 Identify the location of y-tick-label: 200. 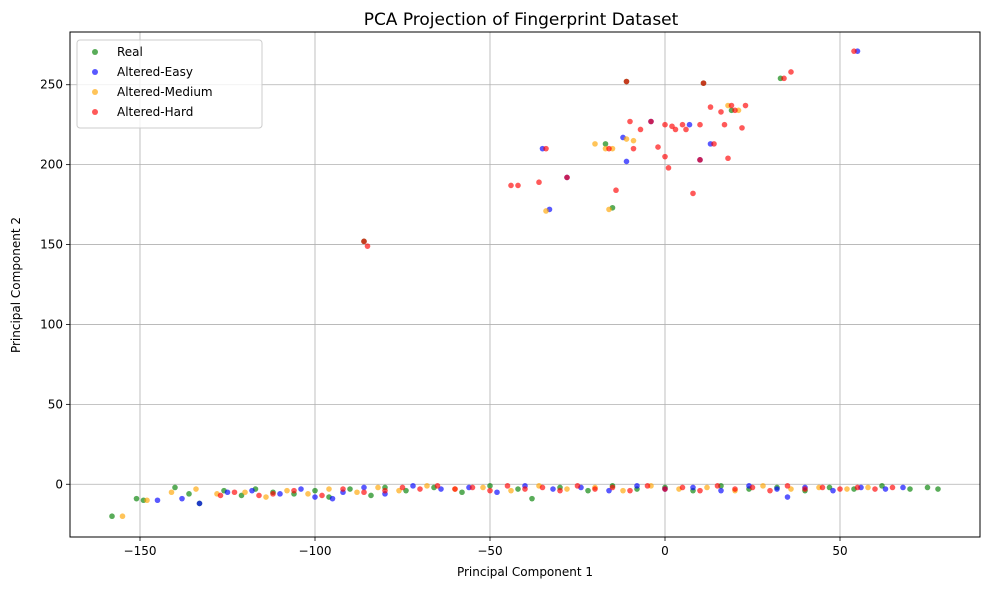
(51, 165).